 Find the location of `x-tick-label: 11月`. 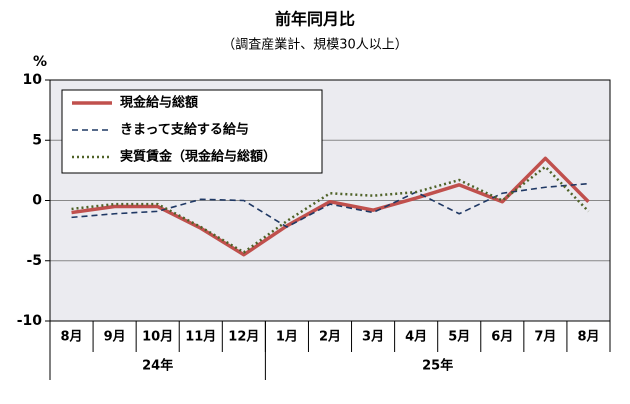

x-tick-label: 11月 is located at coordinates (200, 337).